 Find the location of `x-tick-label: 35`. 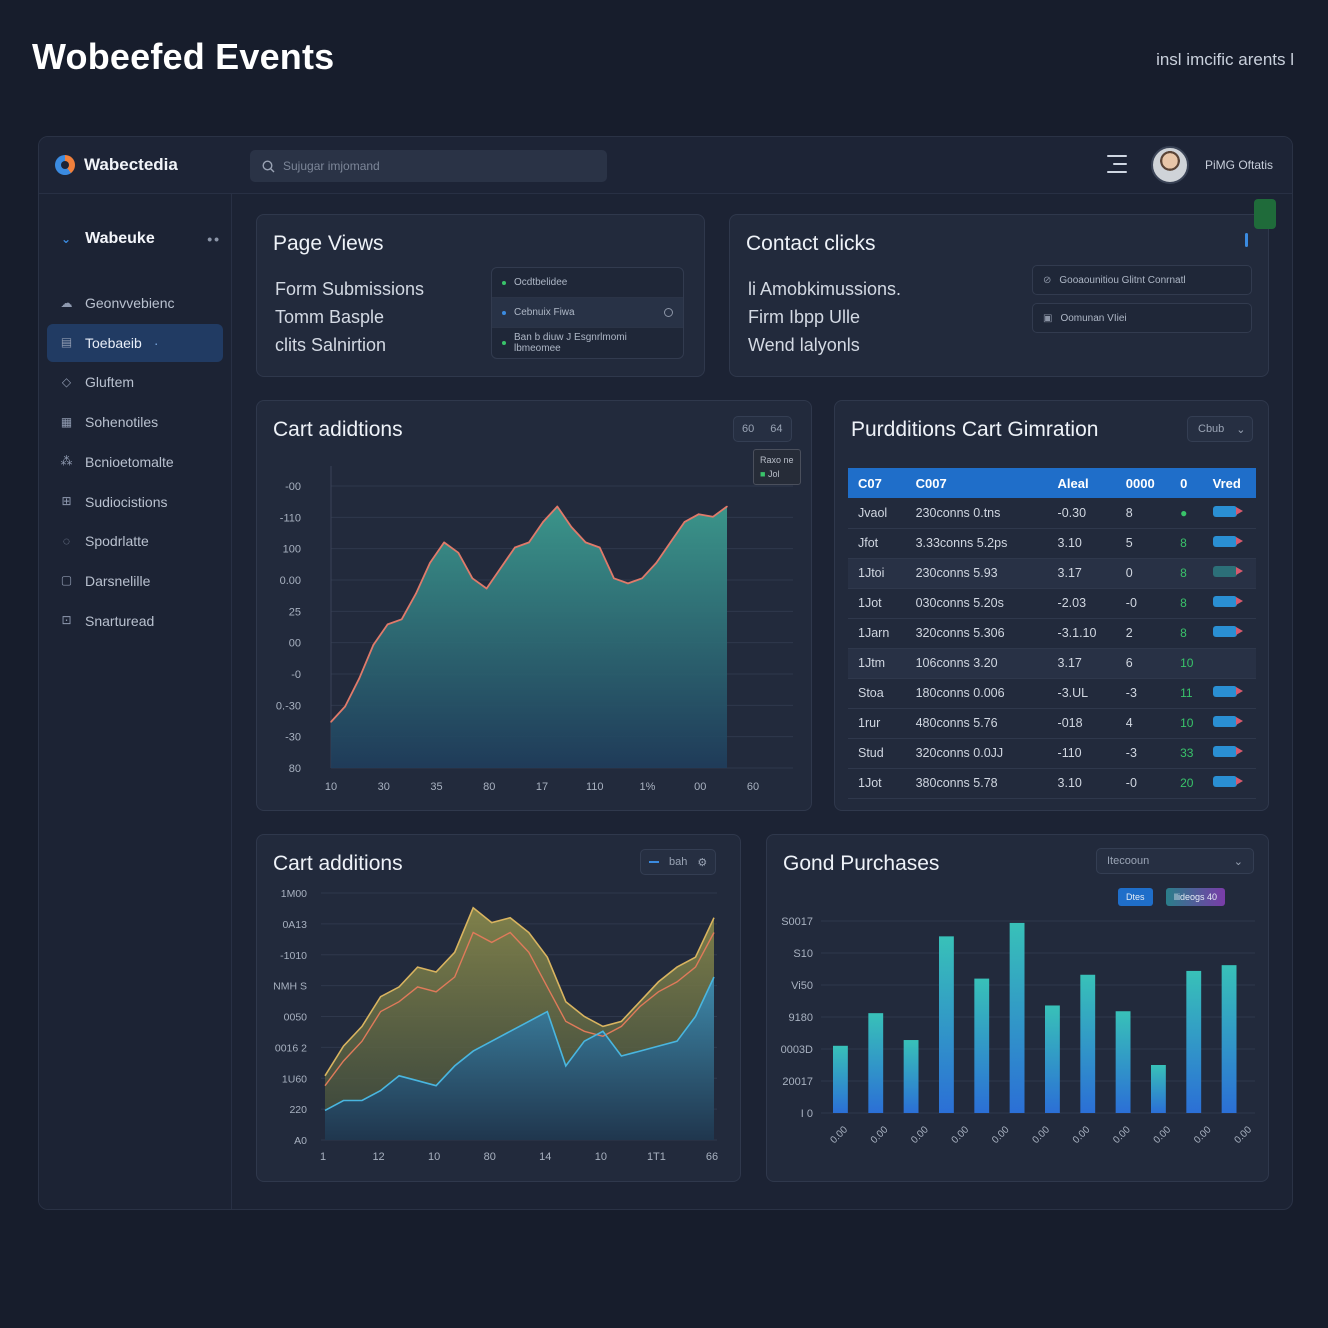

x-tick-label: 35 is located at coordinates (436, 787).